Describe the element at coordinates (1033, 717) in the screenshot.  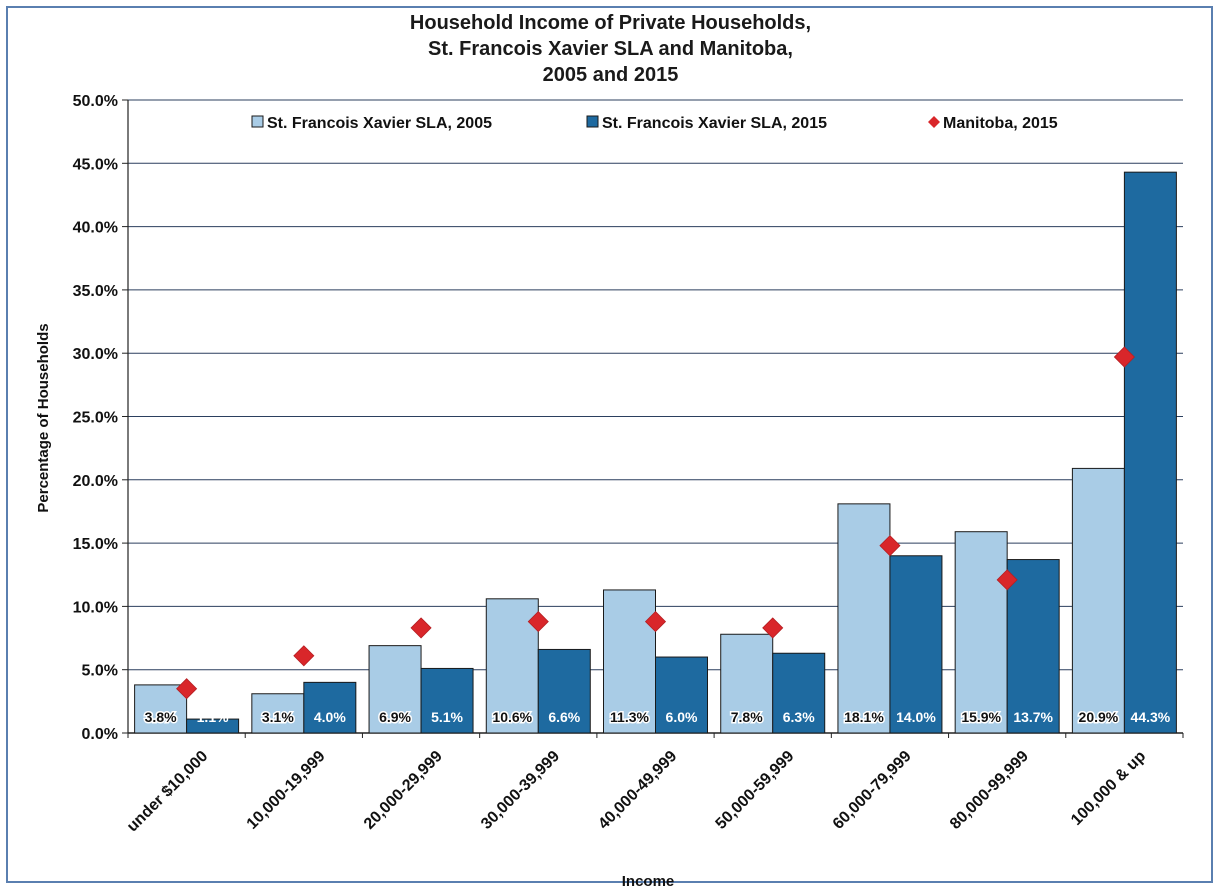
I see `data-label: 13.7%` at that location.